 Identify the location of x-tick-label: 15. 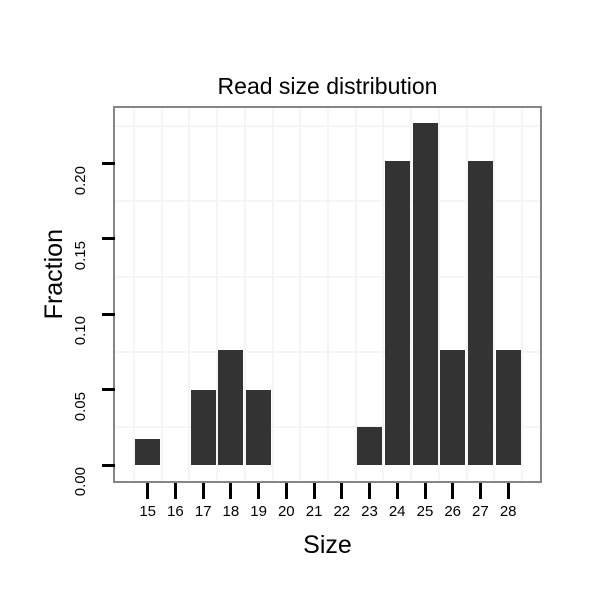
(148, 511).